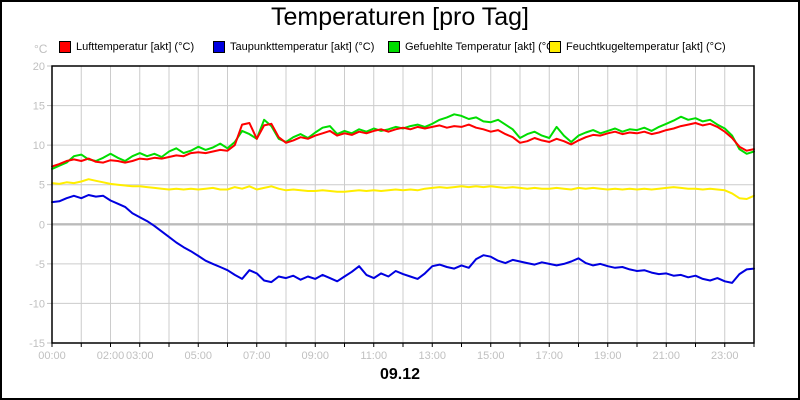  What do you see at coordinates (135, 46) in the screenshot?
I see `legend-label: Lufttemperatur [akt] (°C)` at bounding box center [135, 46].